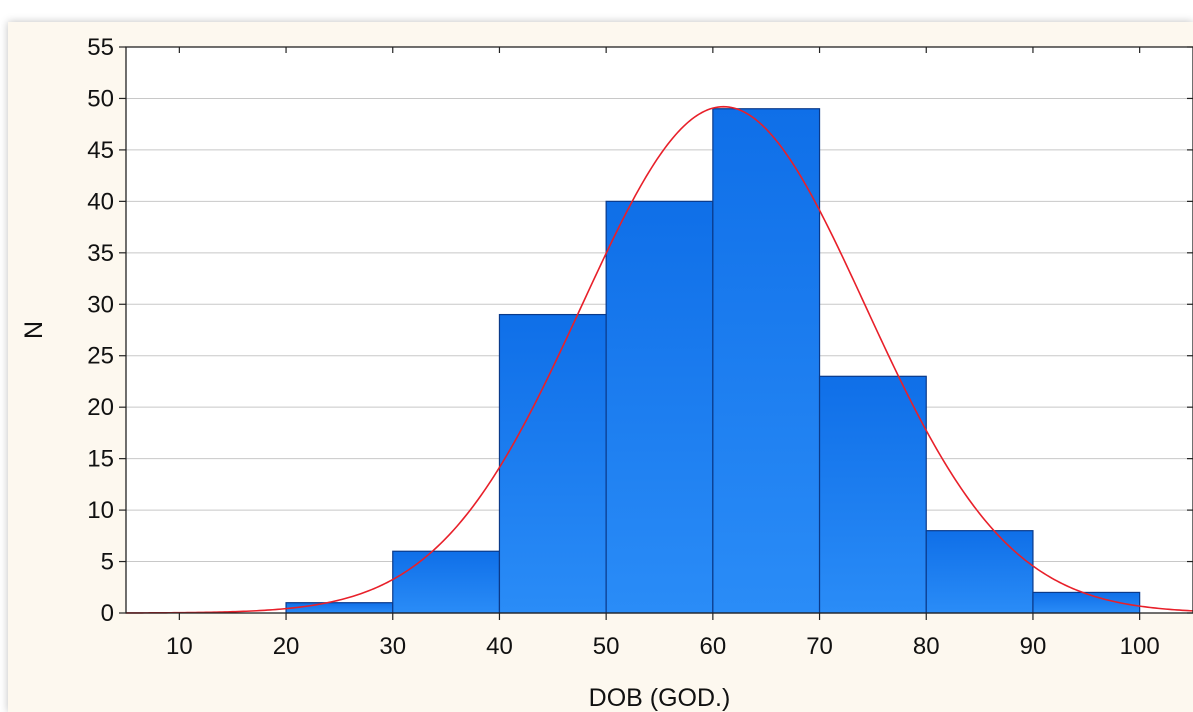 The height and width of the screenshot is (712, 1193). Describe the element at coordinates (926, 646) in the screenshot. I see `x-tick-label: 80` at that location.